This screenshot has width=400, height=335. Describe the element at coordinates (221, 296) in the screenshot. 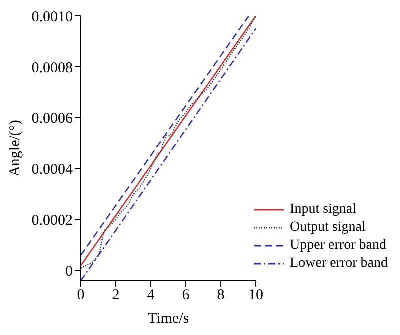

I see `x-tick-label: 8` at that location.